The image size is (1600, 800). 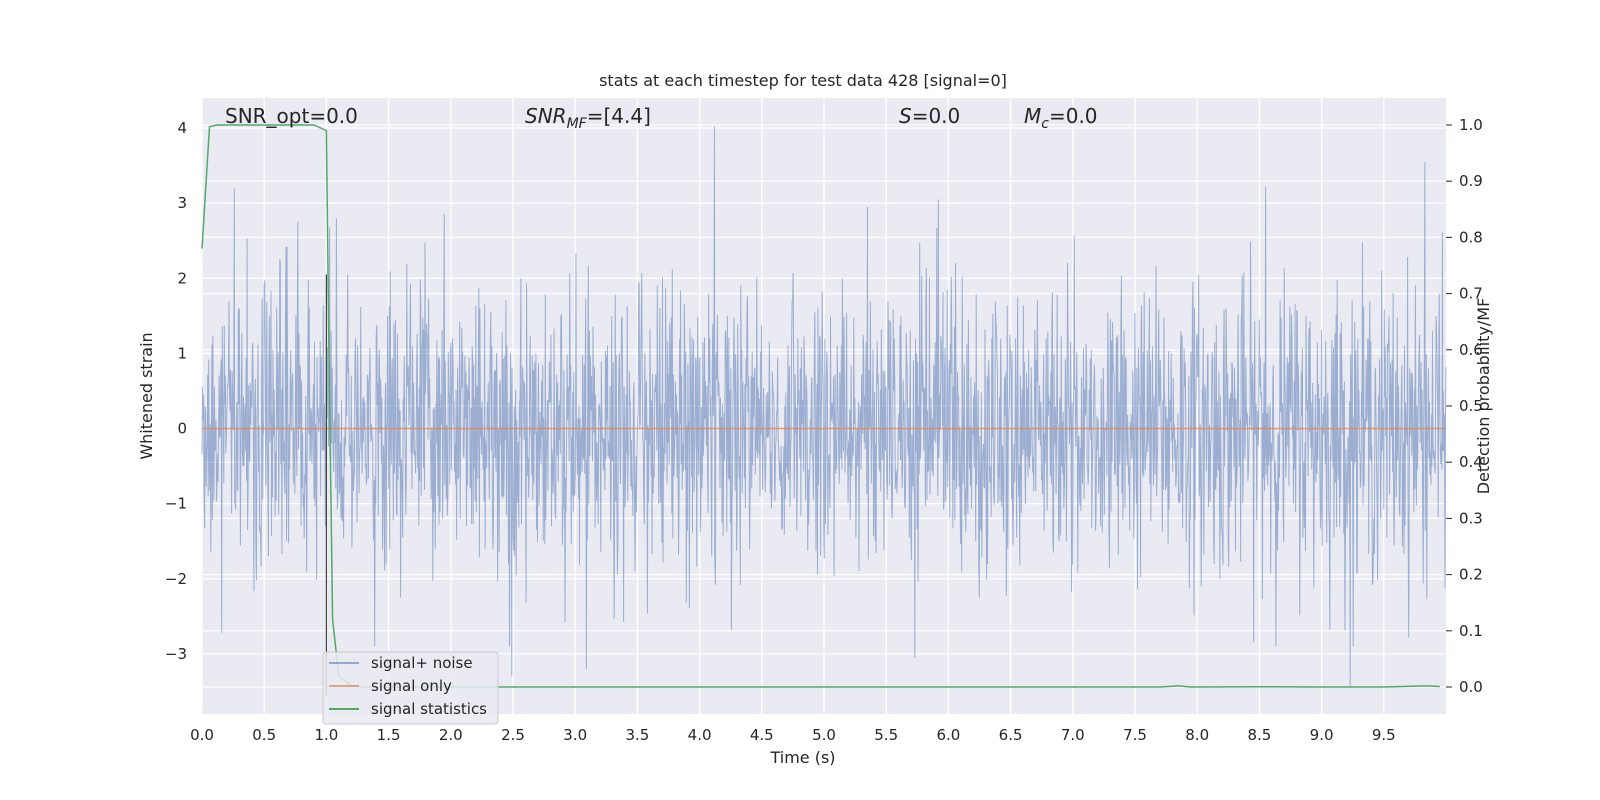 What do you see at coordinates (176, 654) in the screenshot?
I see `y-tick-label-left: −3` at bounding box center [176, 654].